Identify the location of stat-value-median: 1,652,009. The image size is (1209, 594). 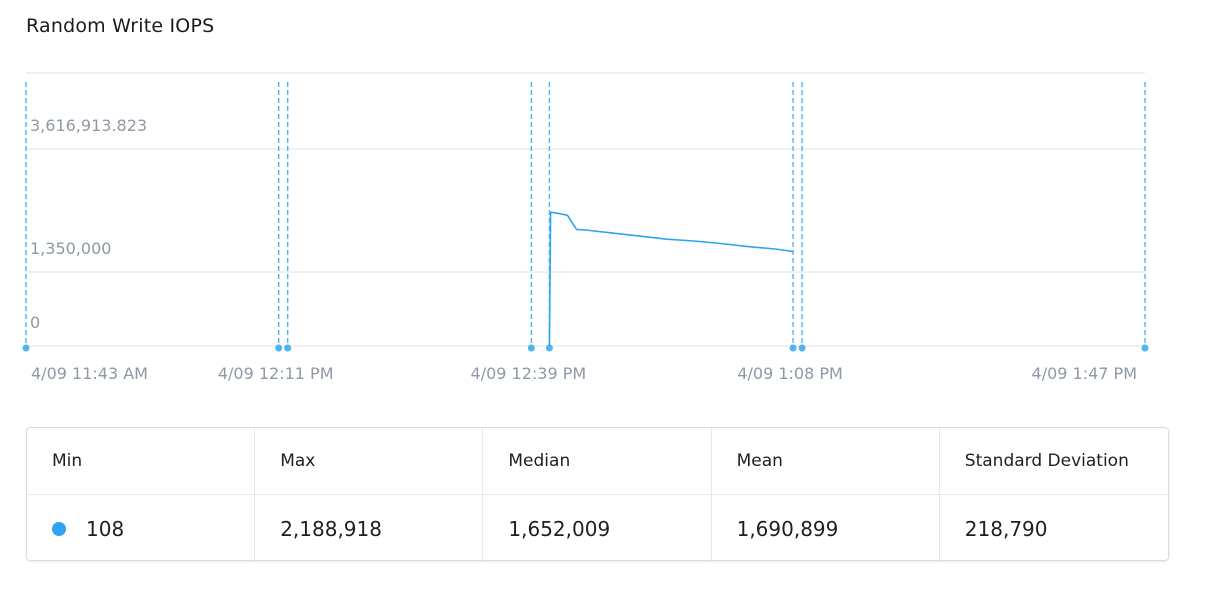
(597, 528).